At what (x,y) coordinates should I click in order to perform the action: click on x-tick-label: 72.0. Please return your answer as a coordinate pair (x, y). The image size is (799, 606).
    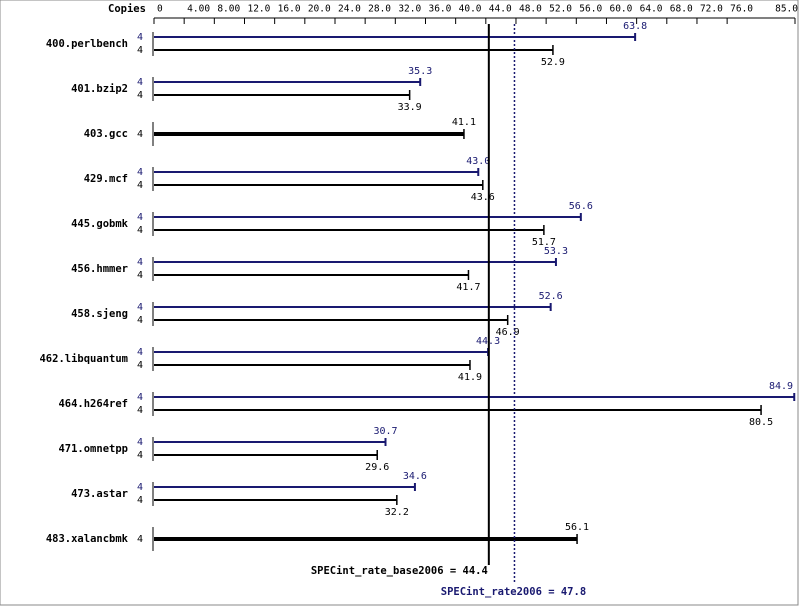
    Looking at the image, I should click on (711, 9).